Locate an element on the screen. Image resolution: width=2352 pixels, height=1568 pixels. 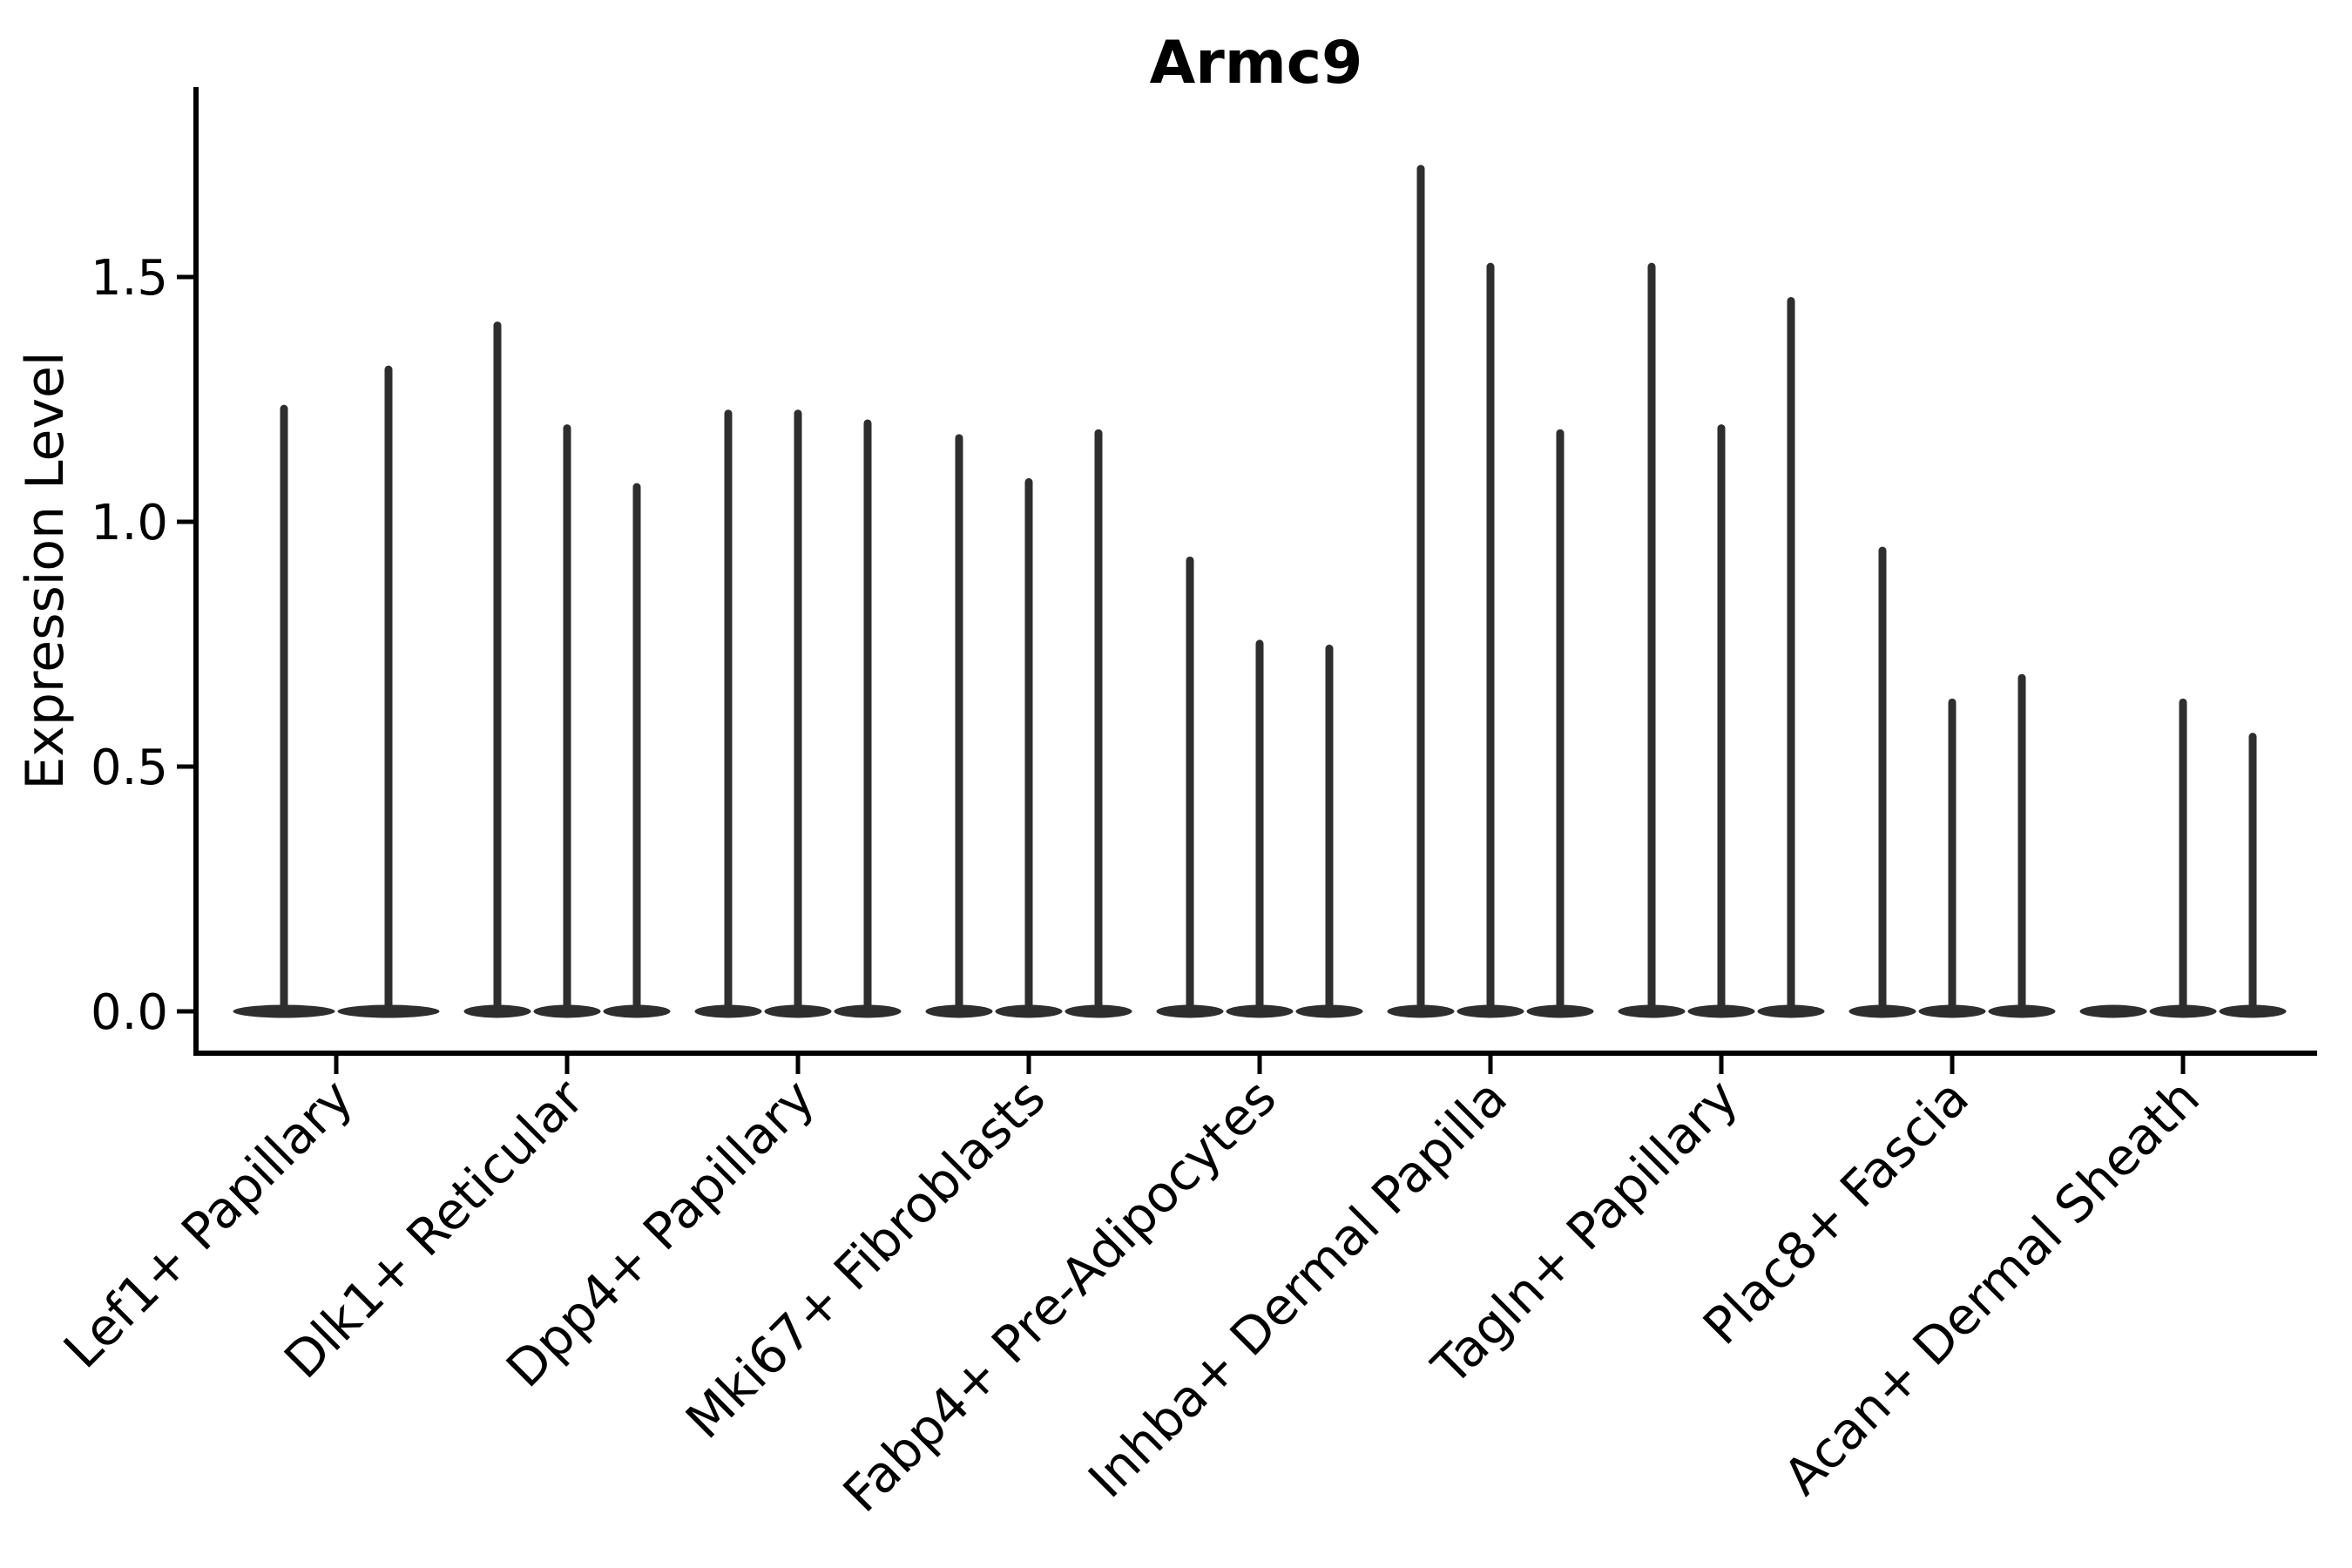
violin-base is located at coordinates (2113, 1011).